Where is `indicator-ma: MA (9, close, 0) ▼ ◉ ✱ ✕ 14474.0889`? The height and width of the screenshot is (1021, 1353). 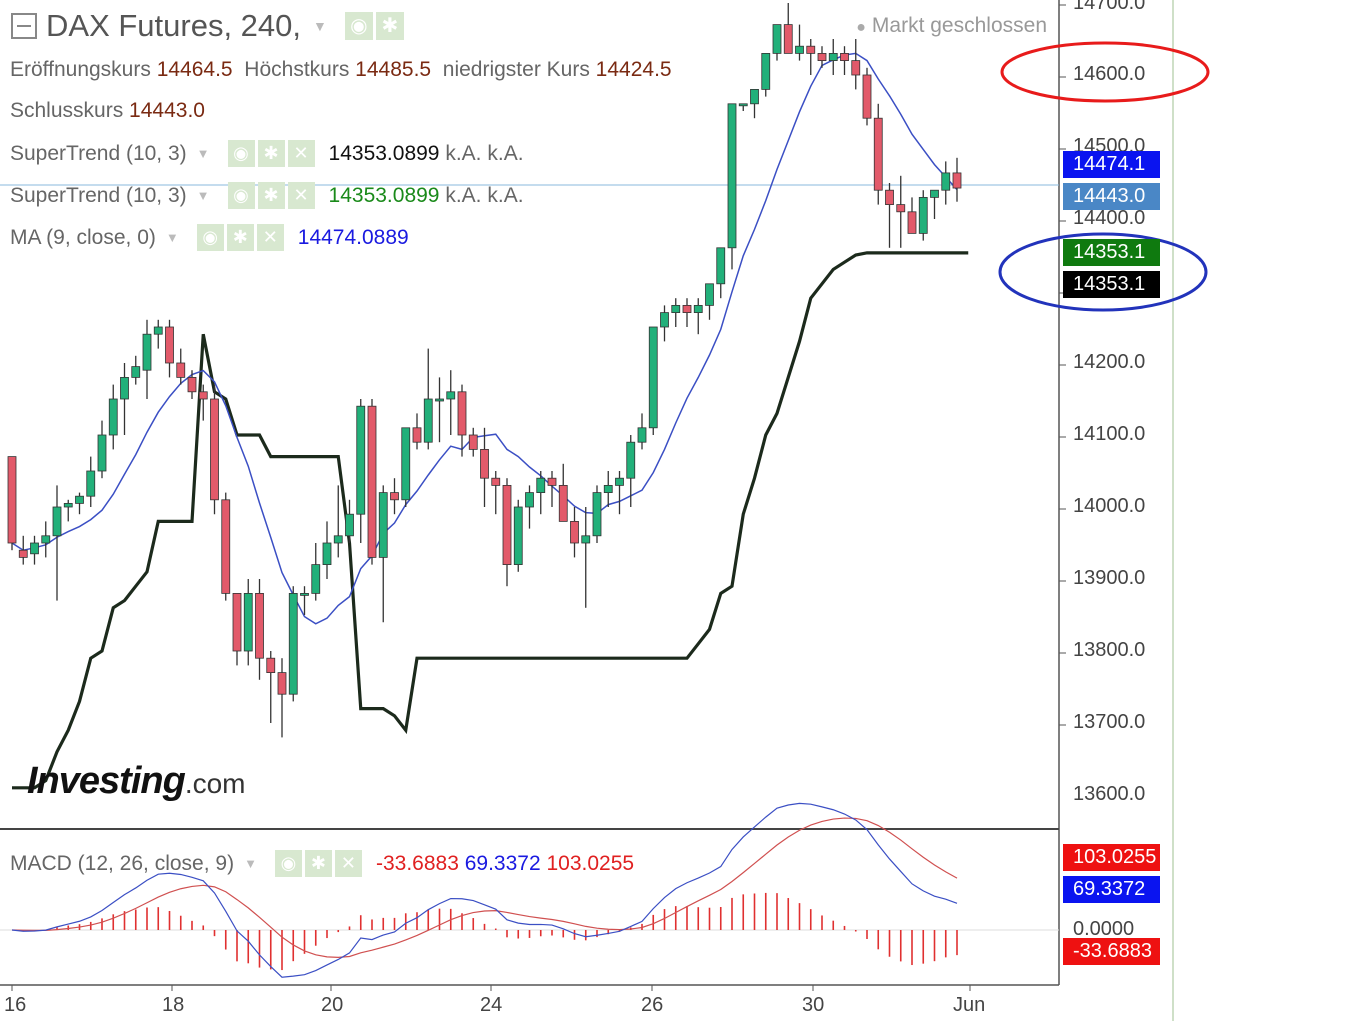 indicator-ma: MA (9, close, 0) ▼ ◉ ✱ ✕ 14474.0889 is located at coordinates (209, 237).